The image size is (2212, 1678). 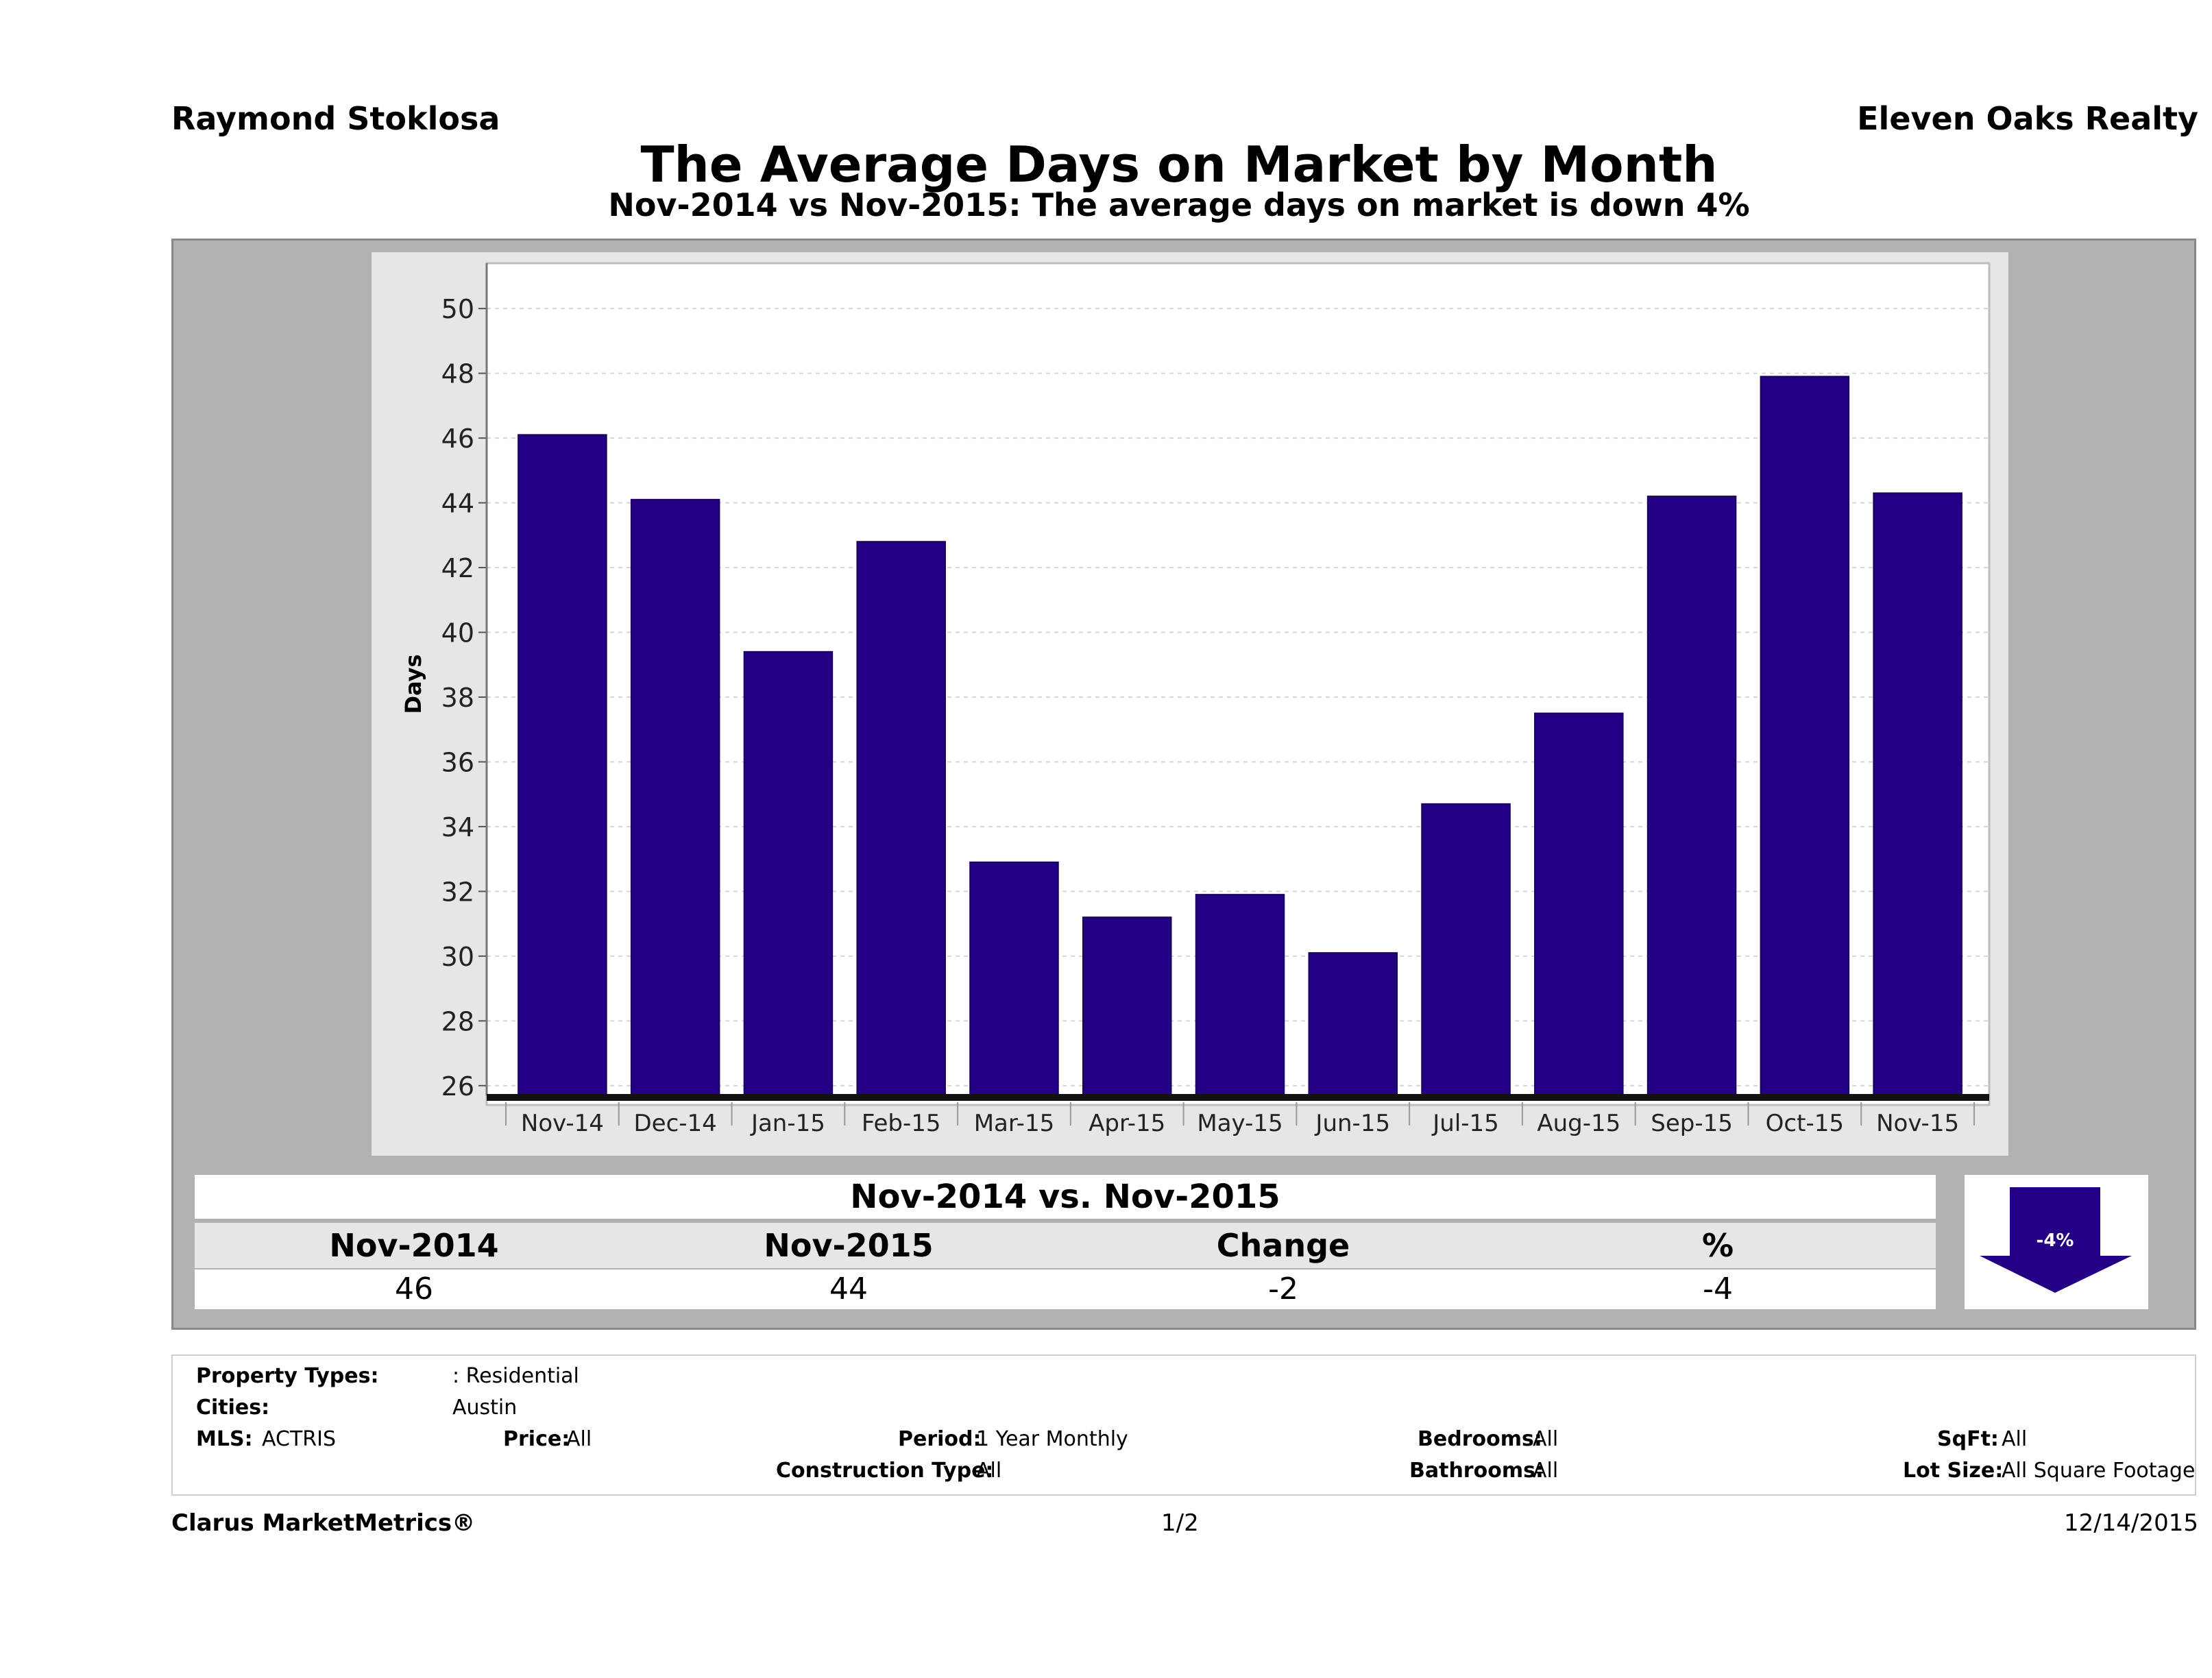 What do you see at coordinates (849, 1289) in the screenshot?
I see `summary-val-nov-2015: 44` at bounding box center [849, 1289].